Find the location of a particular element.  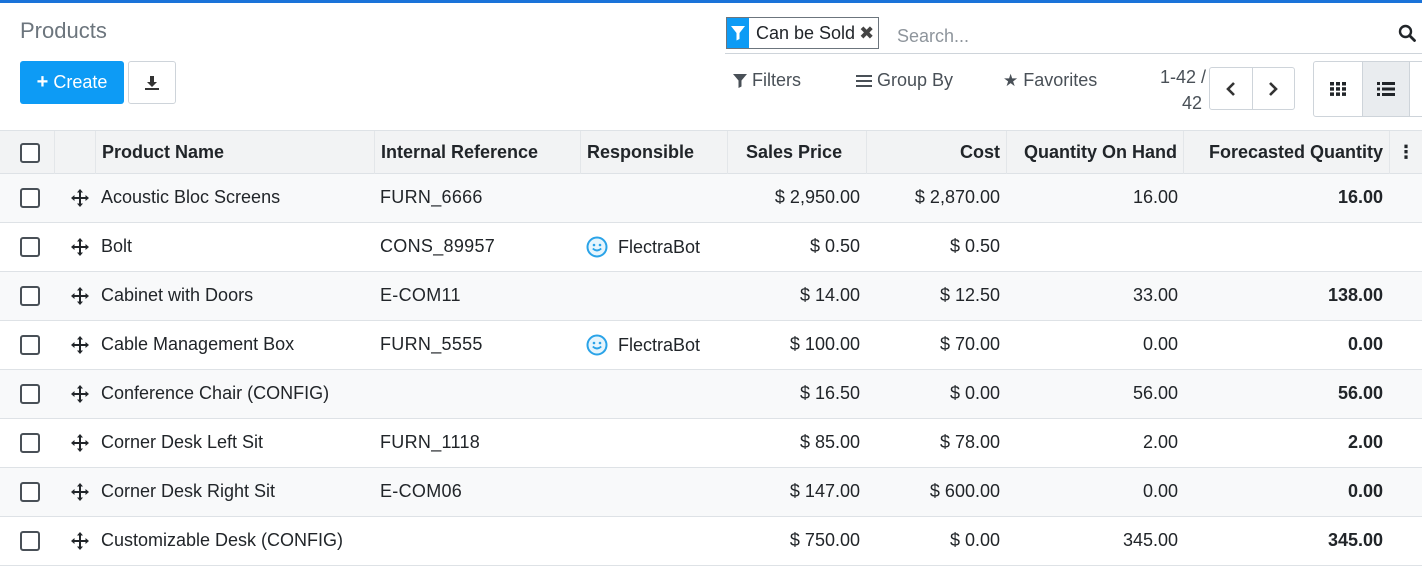

product-name-cell: Customizable Desk (CONFIG) is located at coordinates (222, 540).